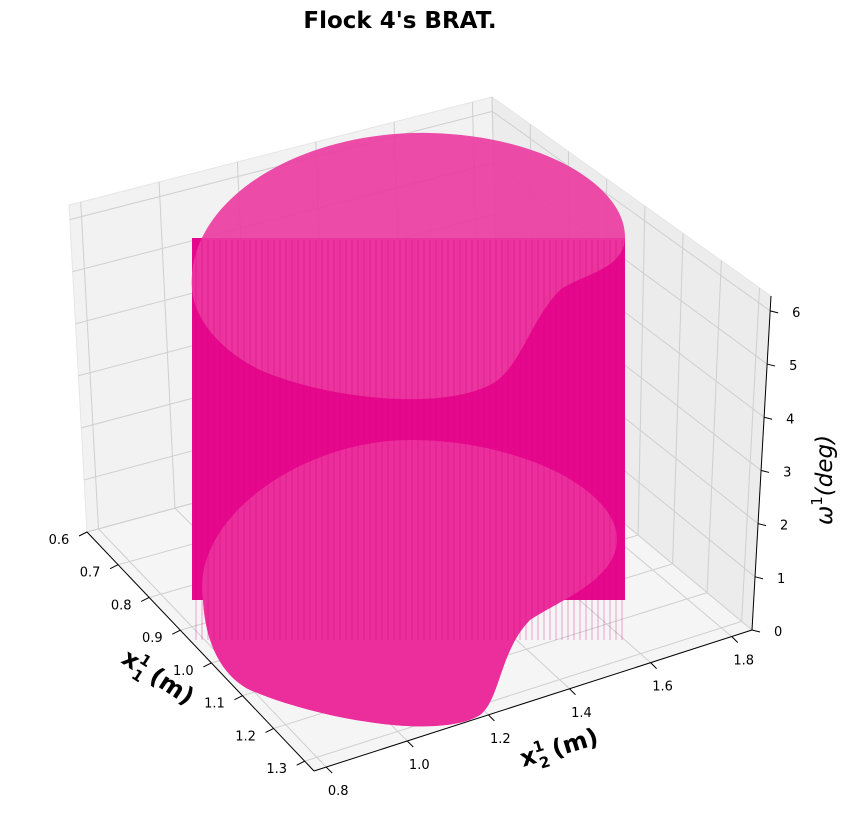 This screenshot has height=831, width=853. I want to click on x2-axis-line, so click(533, 700).